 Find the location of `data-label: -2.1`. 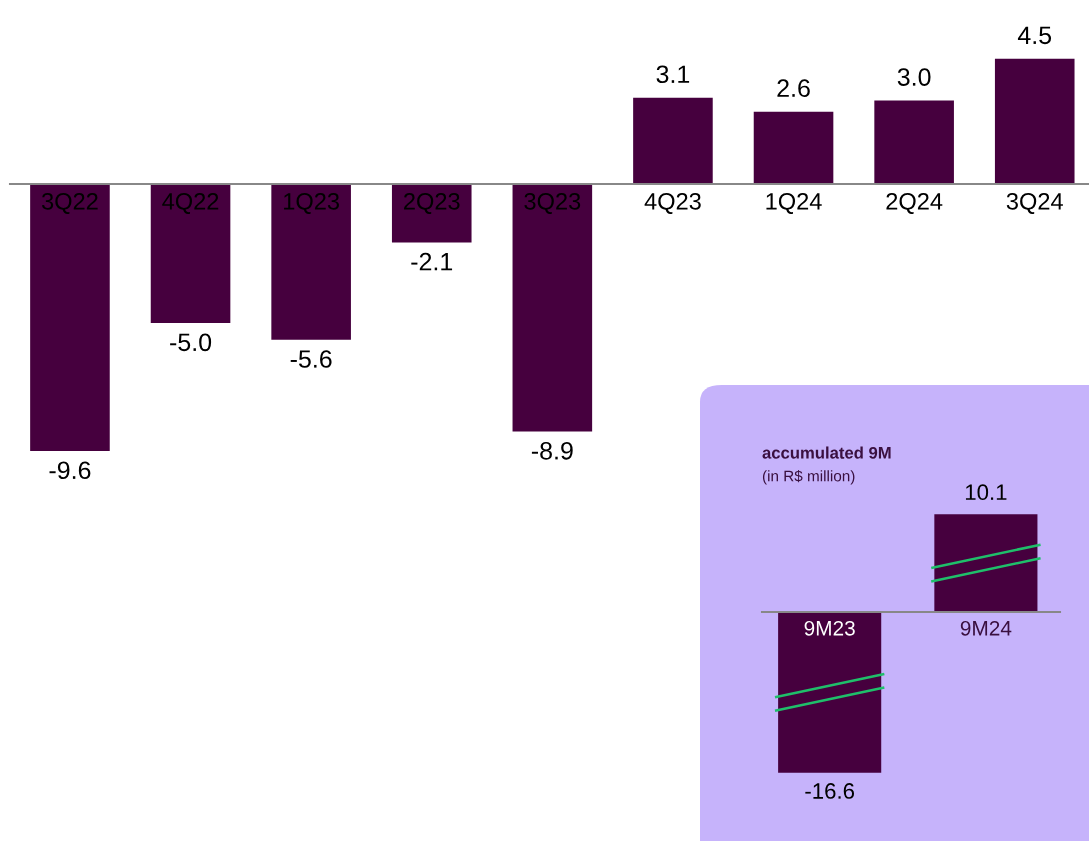

data-label: -2.1 is located at coordinates (432, 261).